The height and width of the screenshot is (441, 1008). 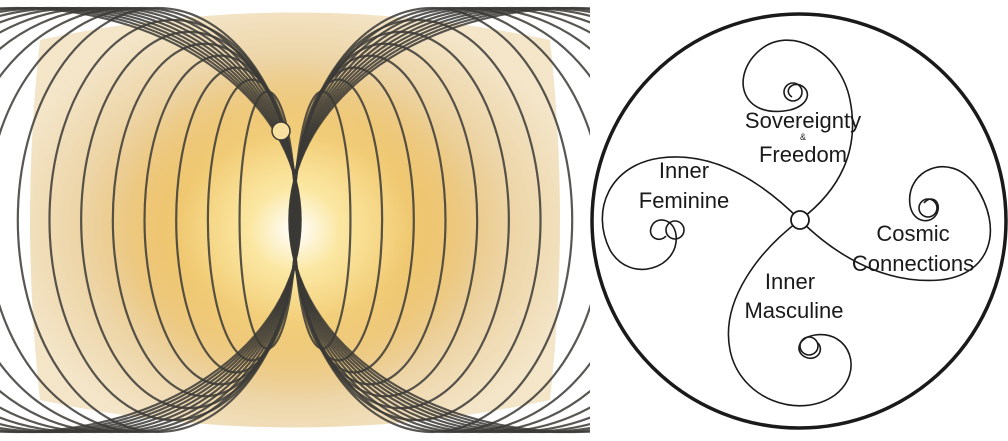 I want to click on spiral-arm-right, so click(x=895, y=224).